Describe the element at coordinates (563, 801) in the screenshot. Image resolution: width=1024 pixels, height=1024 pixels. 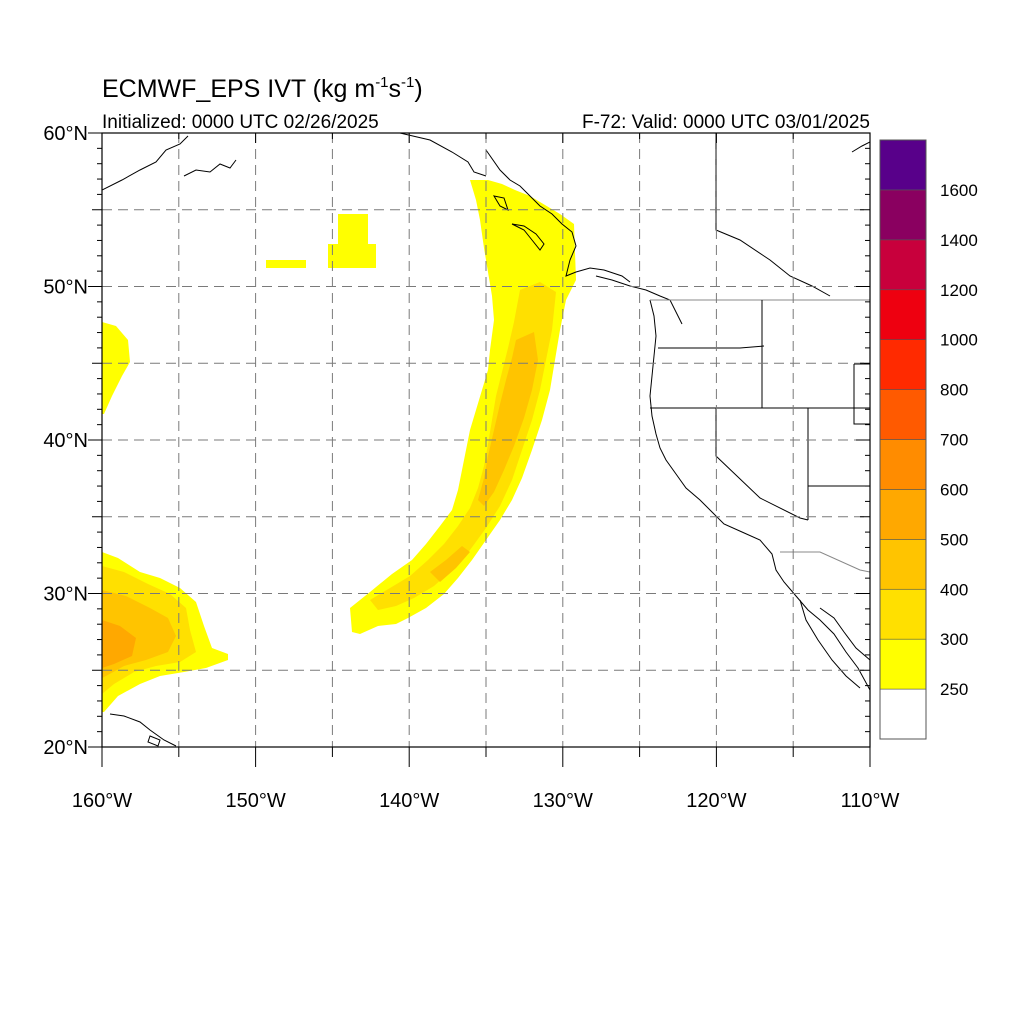
I see `lon-tick-label: 130°W` at that location.